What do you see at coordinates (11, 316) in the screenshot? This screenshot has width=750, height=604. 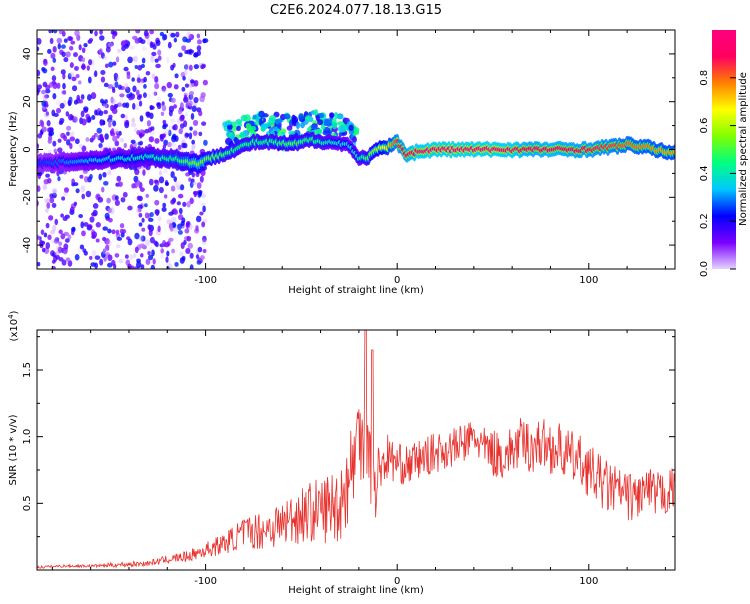 I see `snr-y-multiplier-exponent: 4` at bounding box center [11, 316].